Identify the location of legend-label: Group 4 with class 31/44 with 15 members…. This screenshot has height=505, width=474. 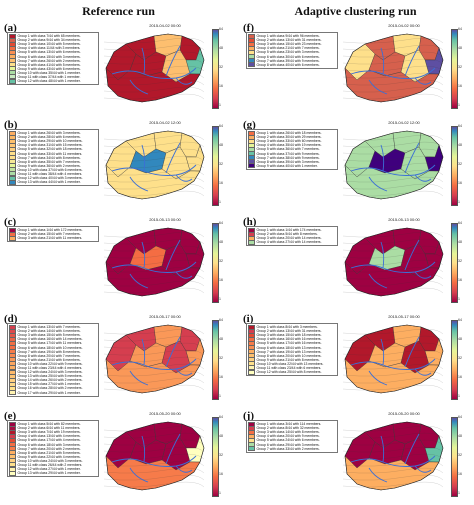
(50, 145).